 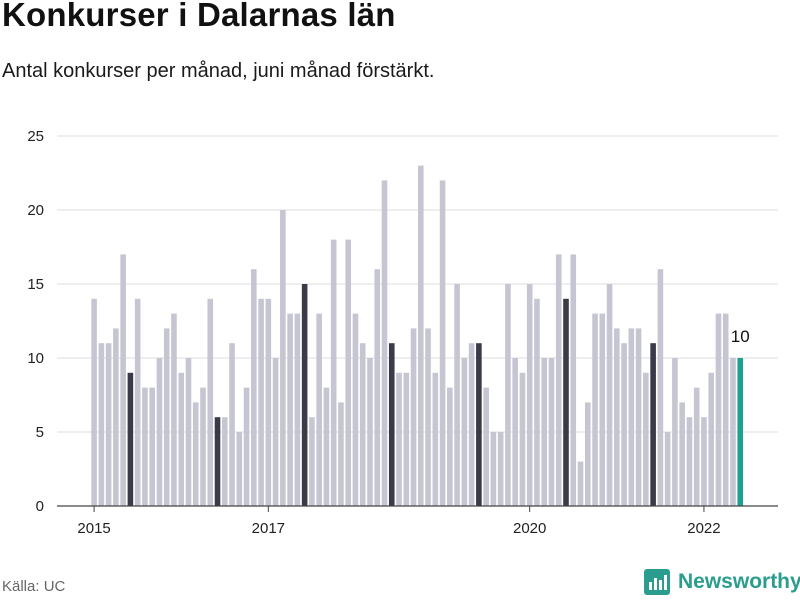 What do you see at coordinates (34, 586) in the screenshot?
I see `source-note: Källa: UC` at bounding box center [34, 586].